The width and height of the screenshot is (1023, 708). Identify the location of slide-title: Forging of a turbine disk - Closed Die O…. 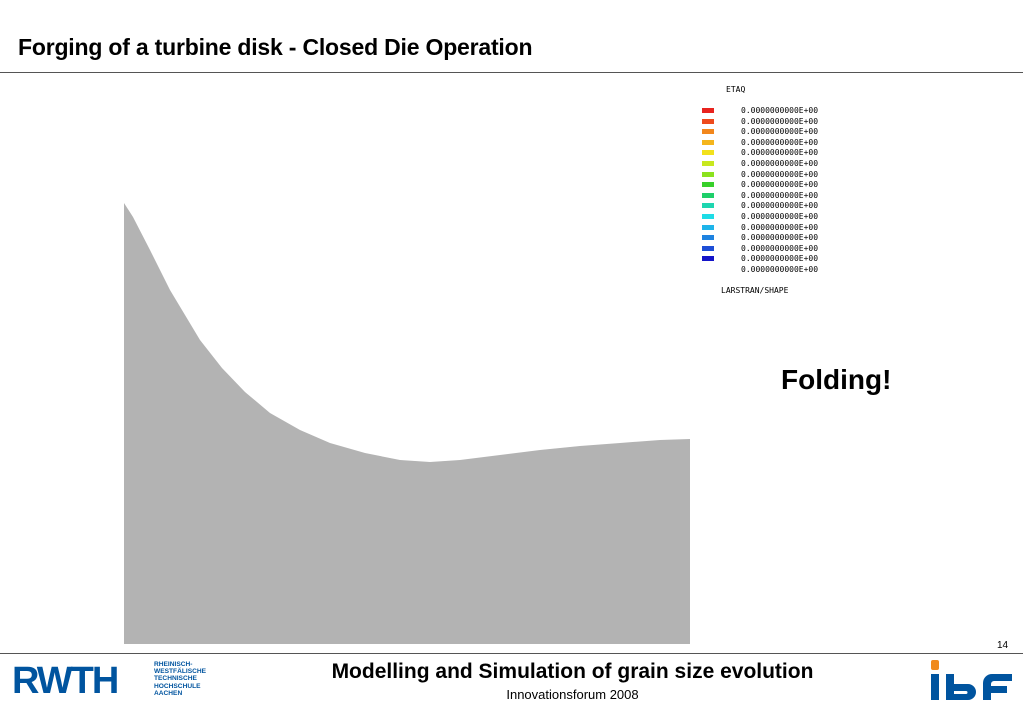
(275, 47).